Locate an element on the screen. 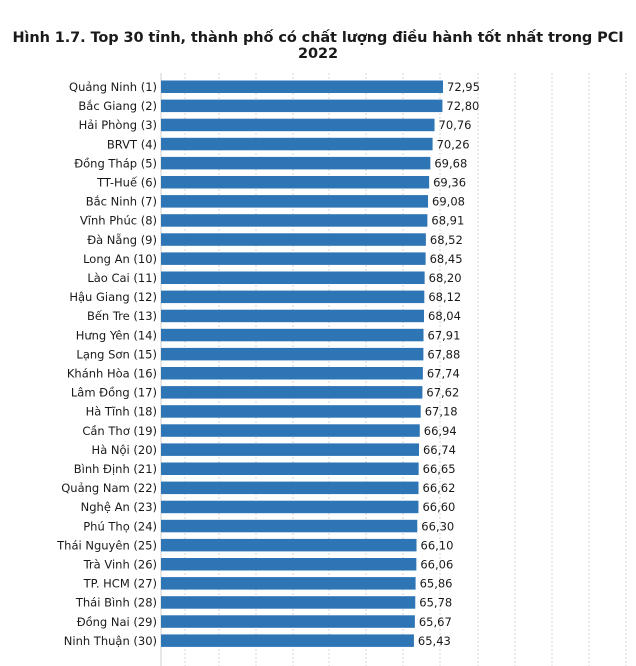 This screenshot has width=636, height=666. category-label: Cần Thơ (19) is located at coordinates (119, 431).